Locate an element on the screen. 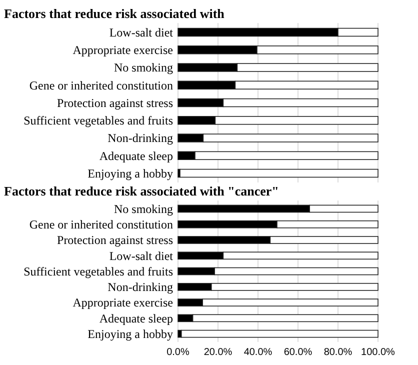 This screenshot has height=365, width=418. chart-title: Factors that reduce risk associated with "cancer" is located at coordinates (141, 191).